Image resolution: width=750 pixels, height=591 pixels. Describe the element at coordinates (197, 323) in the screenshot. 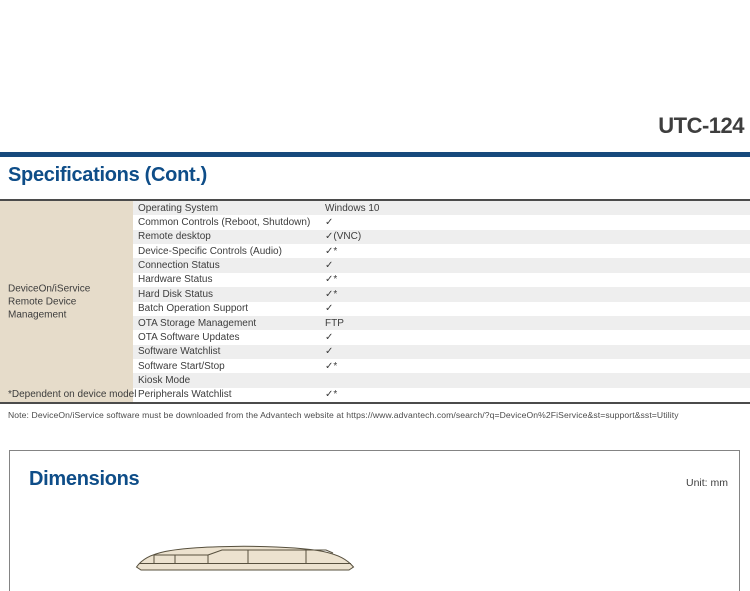

I see `spec-property-cell: OTA Storage Management` at that location.